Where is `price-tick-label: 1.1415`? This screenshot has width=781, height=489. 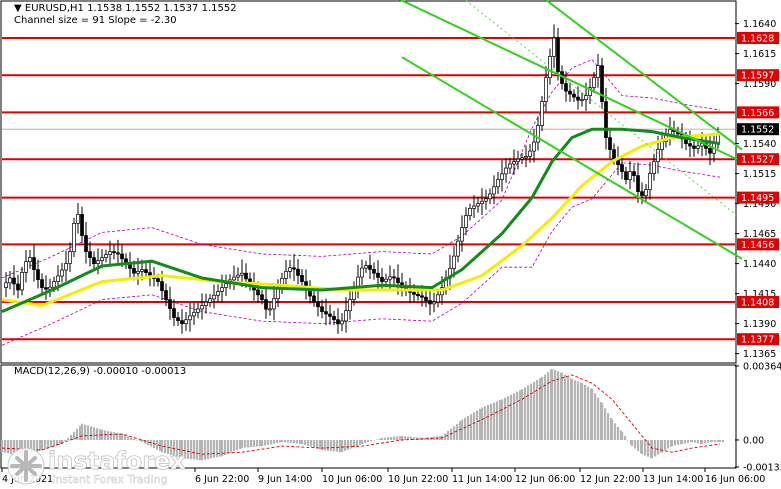 price-tick-label: 1.1415 is located at coordinates (759, 294).